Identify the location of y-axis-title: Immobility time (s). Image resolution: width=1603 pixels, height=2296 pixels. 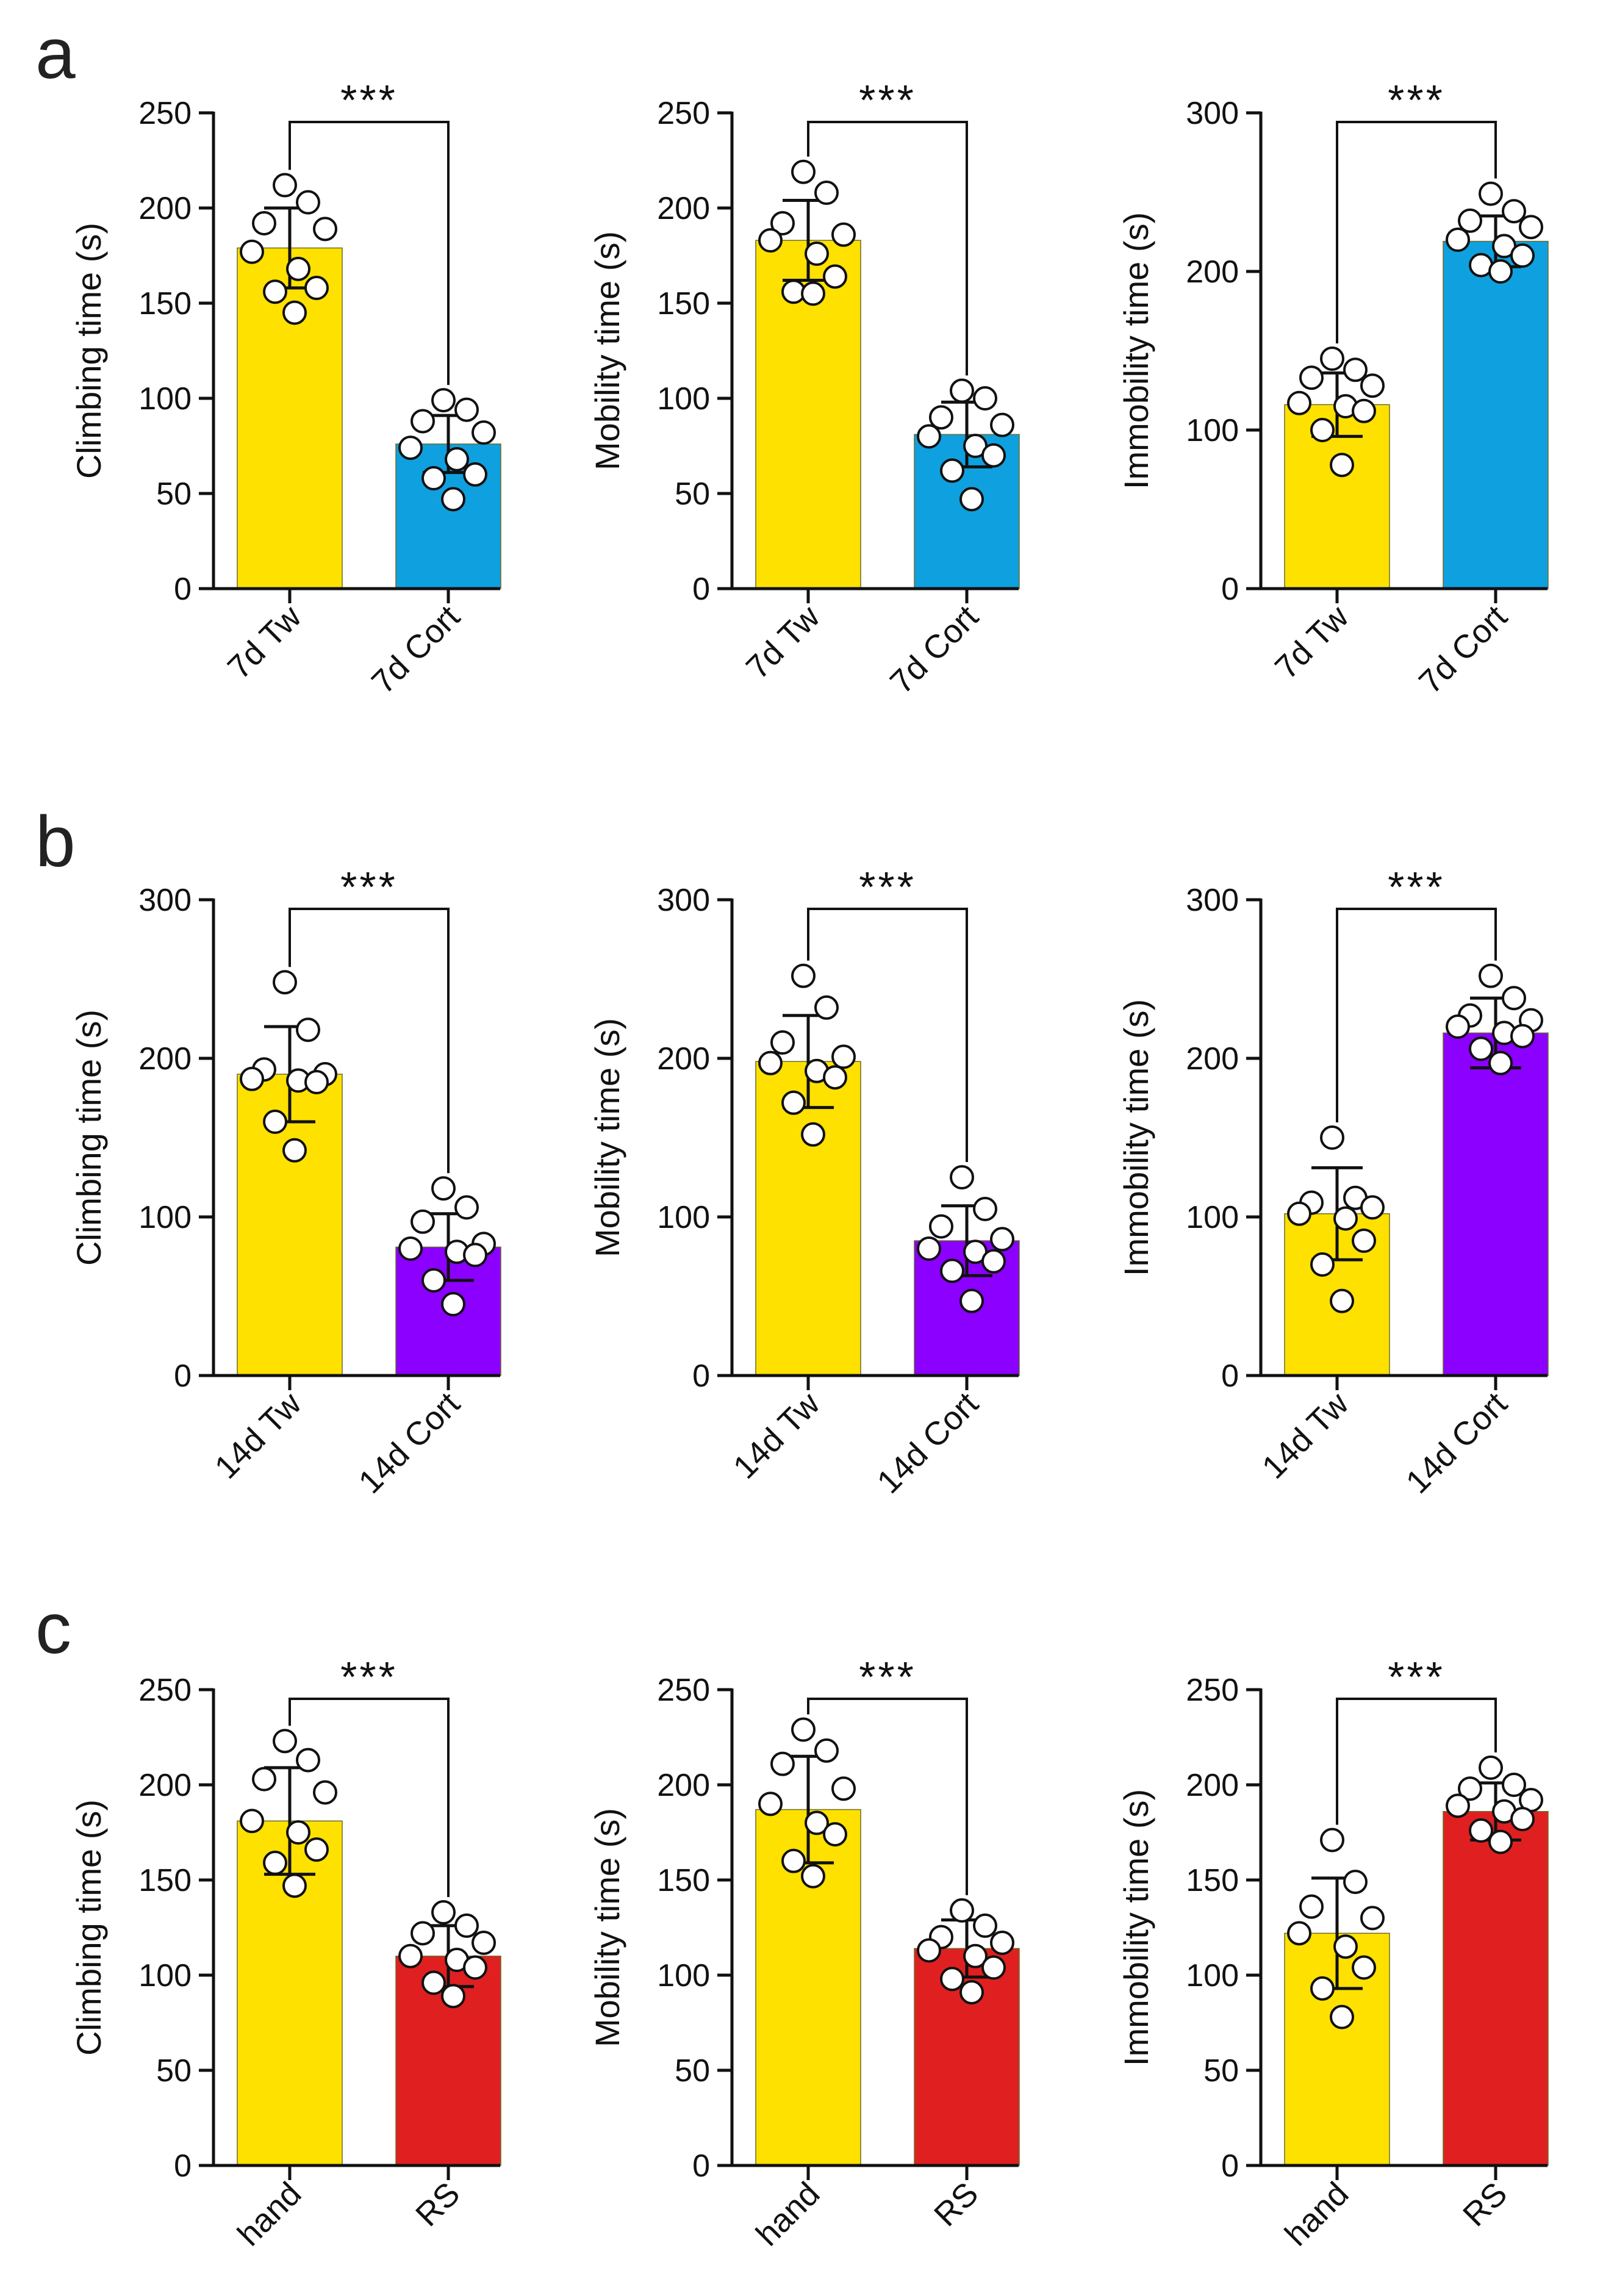
(1136, 1928).